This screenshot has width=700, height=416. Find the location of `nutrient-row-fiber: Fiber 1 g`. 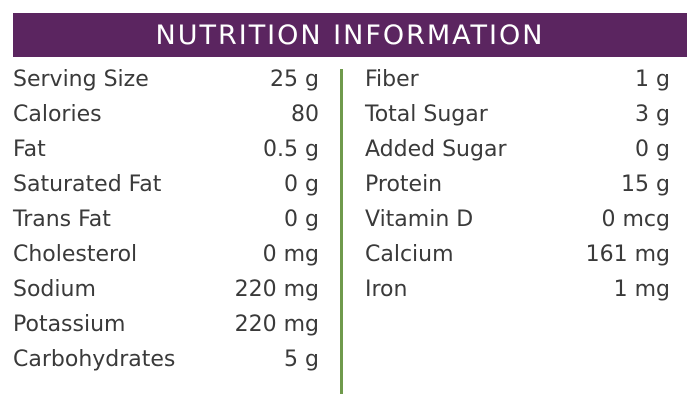

nutrient-row-fiber: Fiber 1 g is located at coordinates (517, 79).